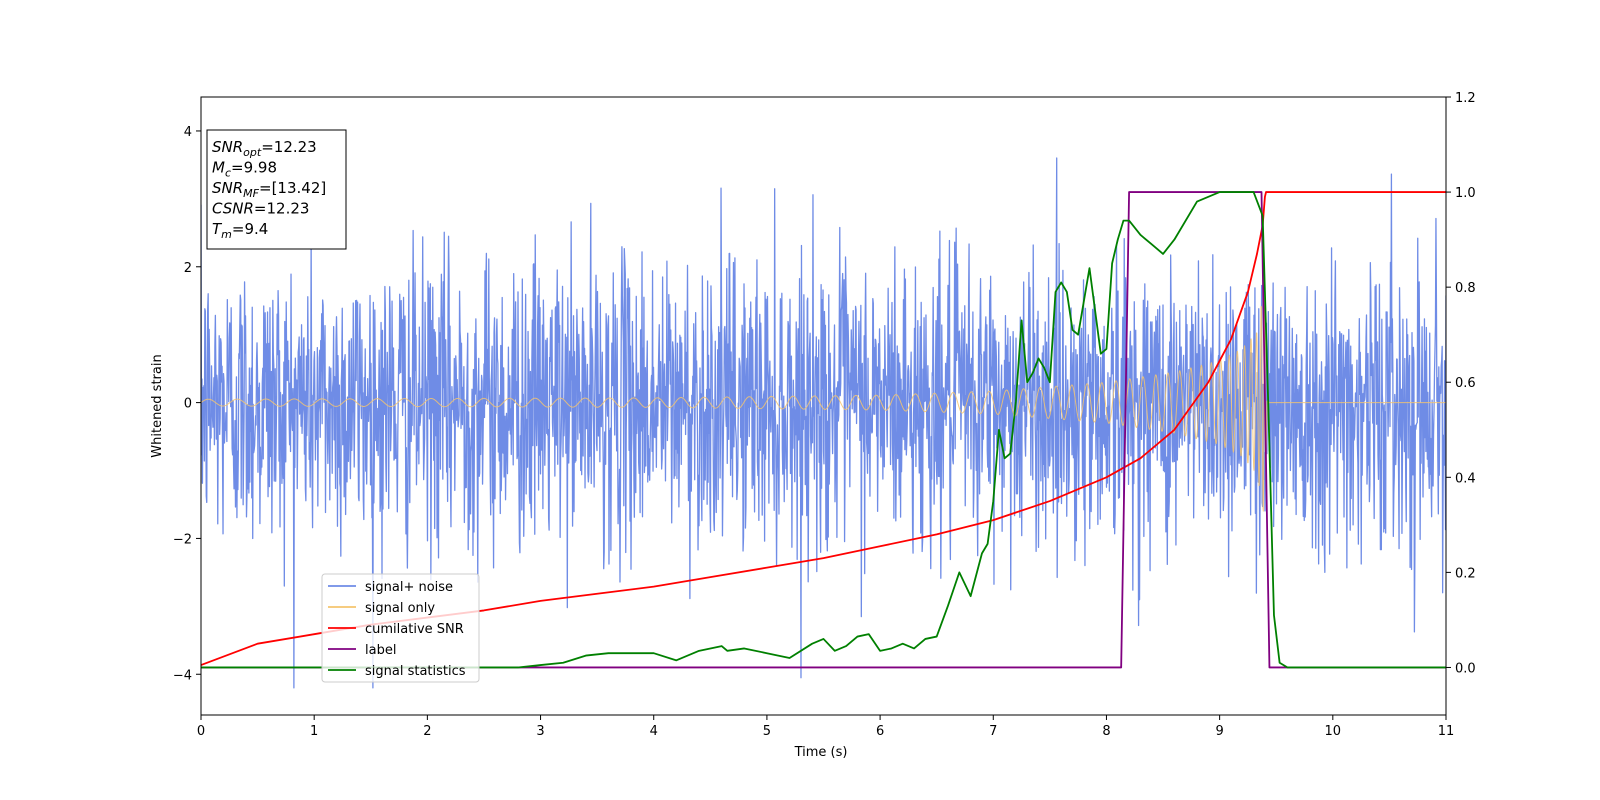 This screenshot has height=800, width=1600. I want to click on x-tick-label: 3, so click(540, 731).